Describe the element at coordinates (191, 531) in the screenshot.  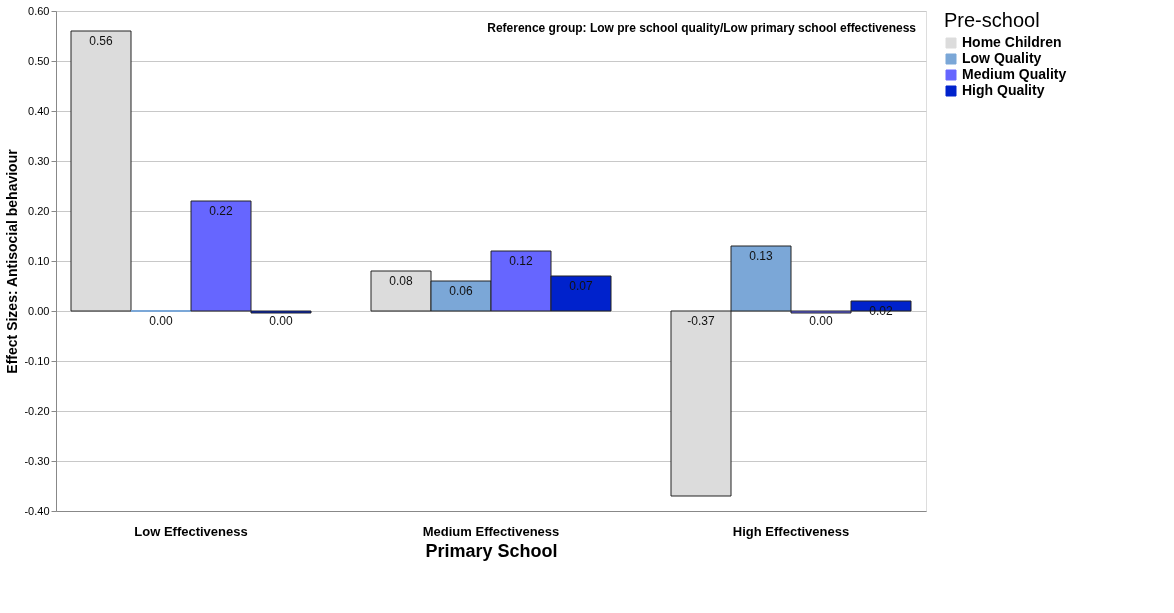
I see `x-tick-label: Low Effectiveness` at that location.